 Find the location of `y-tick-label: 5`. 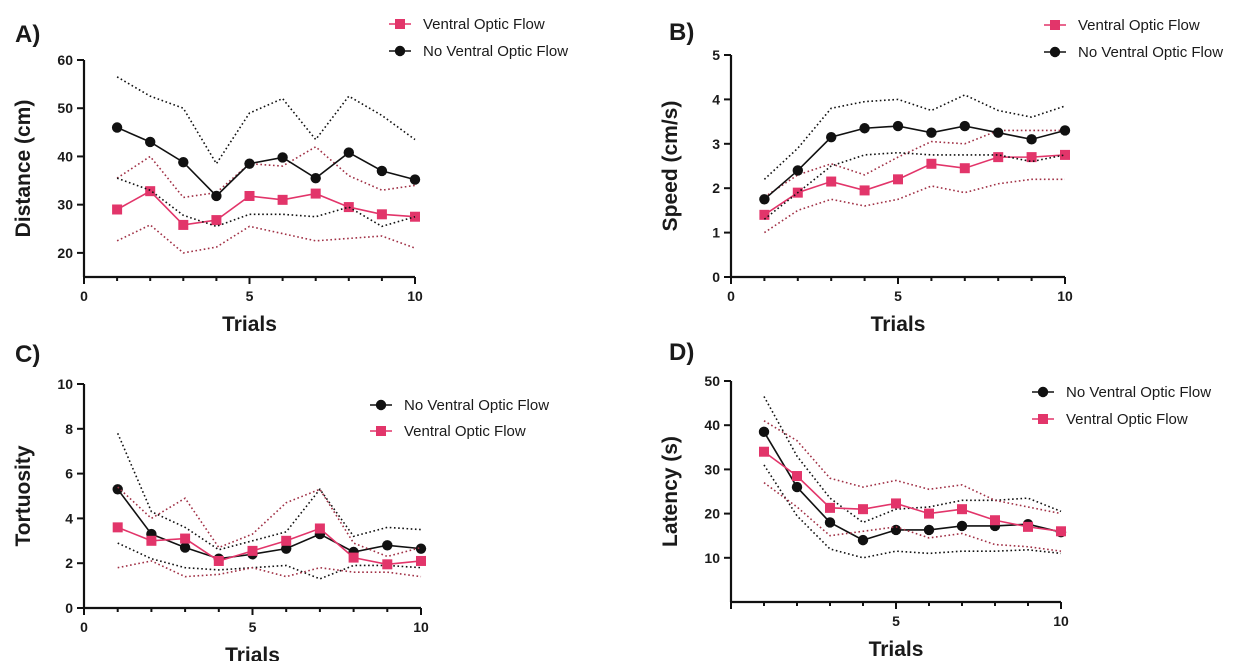

y-tick-label: 5 is located at coordinates (716, 55).